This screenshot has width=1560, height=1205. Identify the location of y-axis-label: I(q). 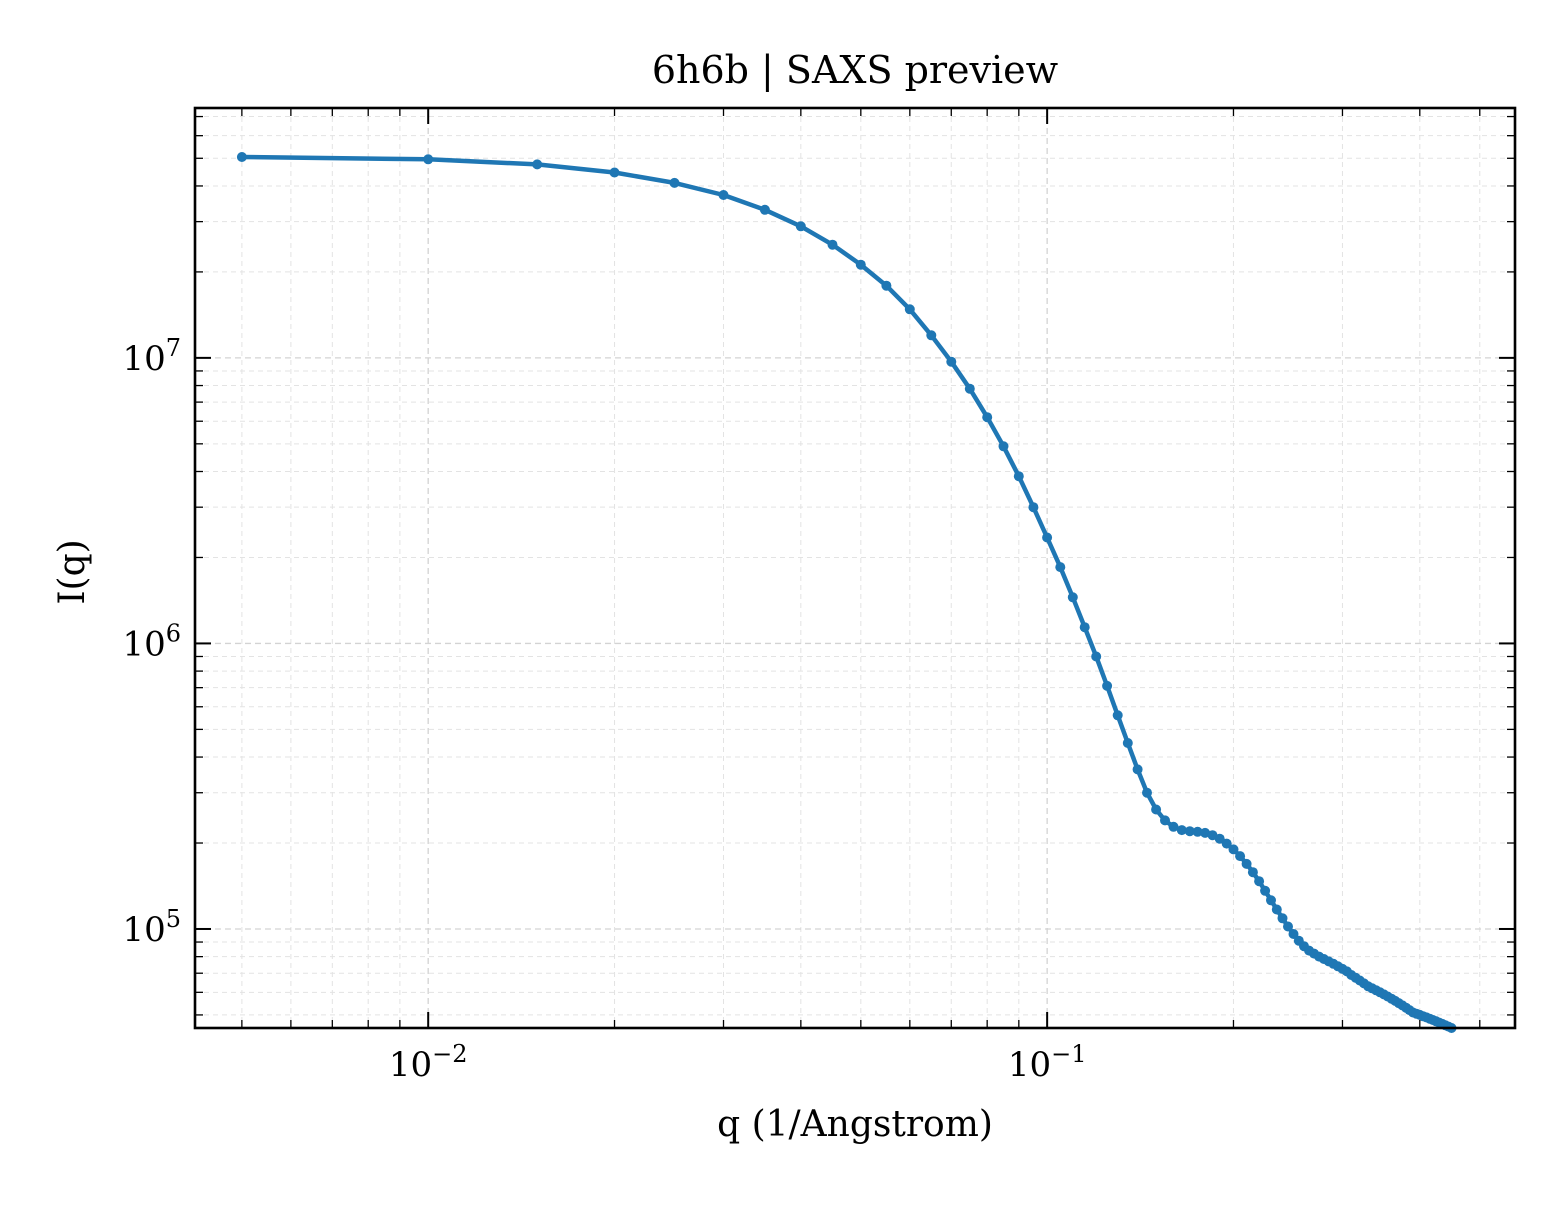
(72, 571).